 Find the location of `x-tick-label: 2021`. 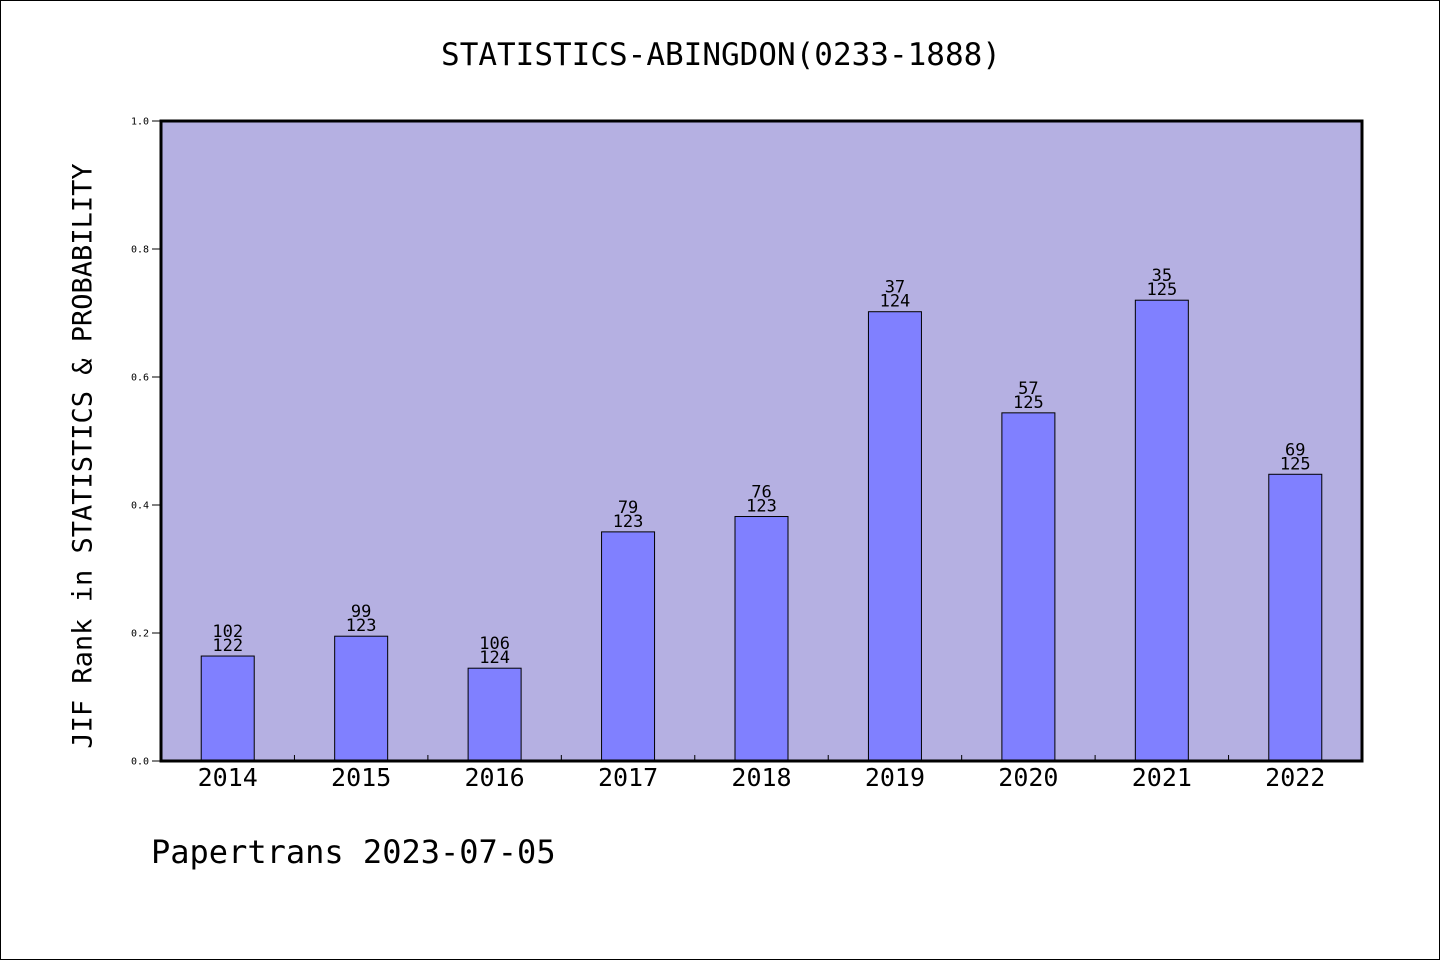

x-tick-label: 2021 is located at coordinates (1162, 777).